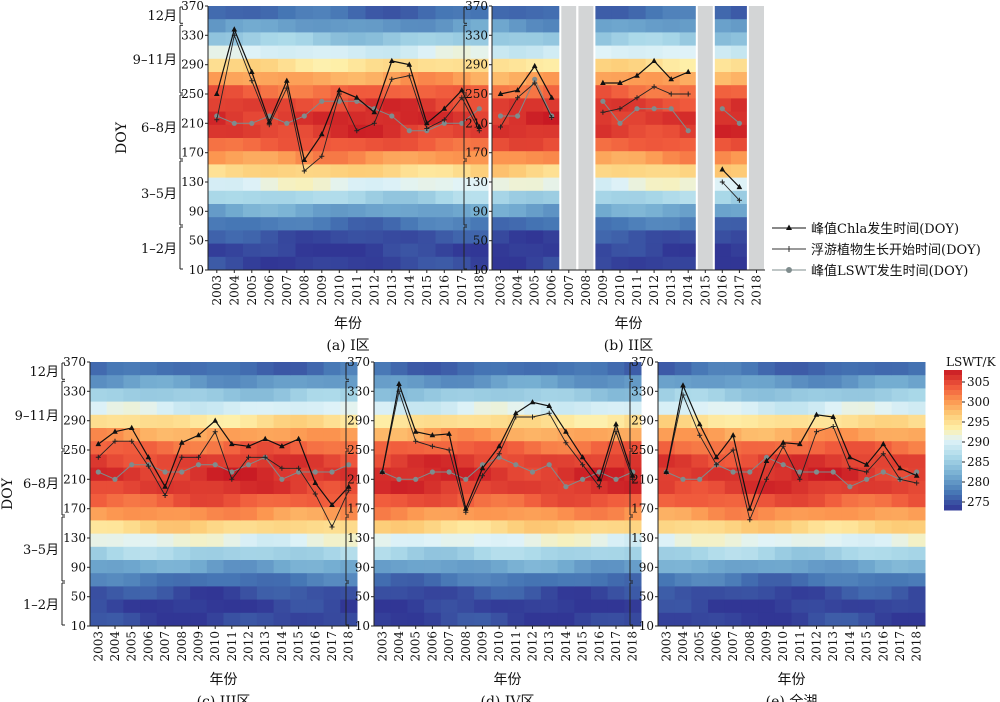 The width and height of the screenshot is (1000, 702). Describe the element at coordinates (347, 483) in the screenshot. I see `month-bracket` at that location.